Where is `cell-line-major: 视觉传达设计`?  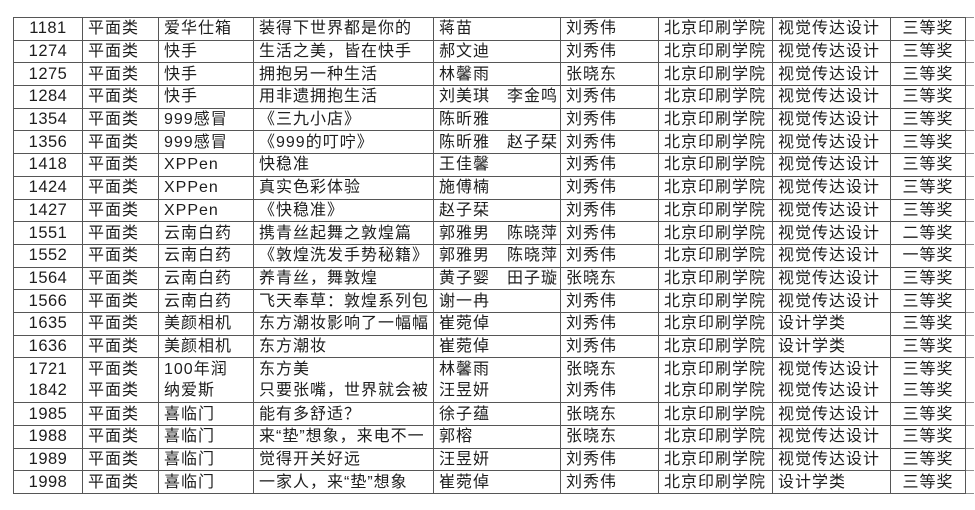
cell-line-major: 视觉传达设计 is located at coordinates (829, 369).